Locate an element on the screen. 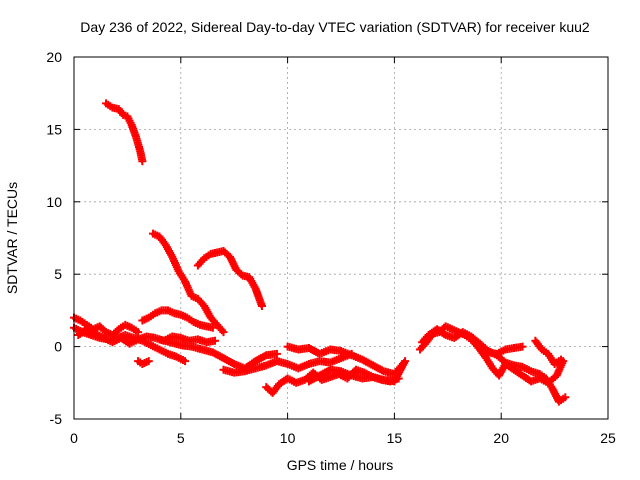 This screenshot has height=480, width=640. x-tick-label: 15 is located at coordinates (395, 438).